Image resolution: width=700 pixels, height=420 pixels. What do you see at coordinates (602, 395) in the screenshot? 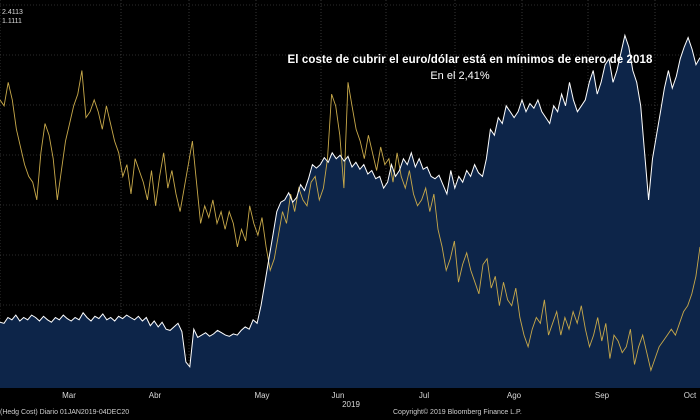
I see `x-tick-label: Sep` at bounding box center [602, 395].